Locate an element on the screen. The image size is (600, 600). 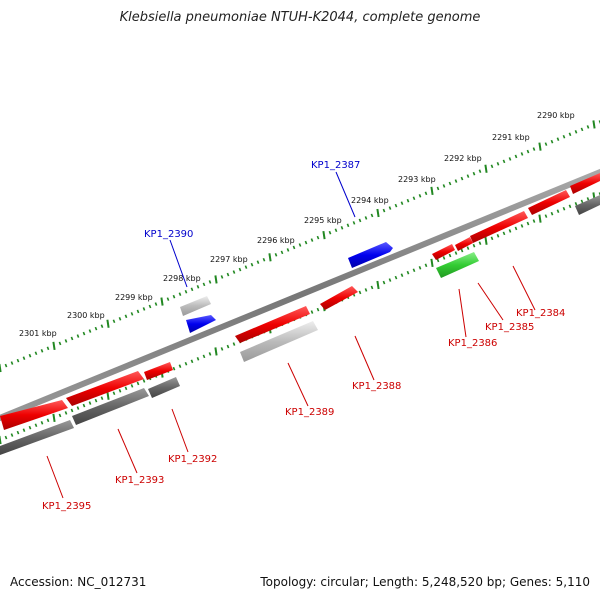
label-KP1_2395: KP1_2395 is located at coordinates (66, 506).